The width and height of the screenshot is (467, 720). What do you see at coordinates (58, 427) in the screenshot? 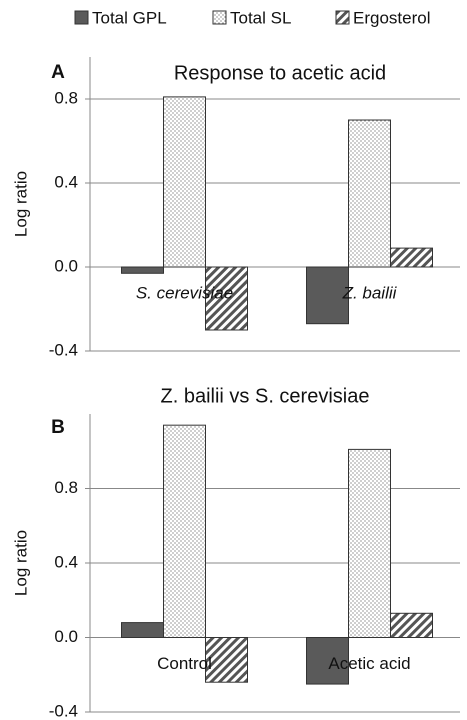
I see `panel-label: B` at bounding box center [58, 427].